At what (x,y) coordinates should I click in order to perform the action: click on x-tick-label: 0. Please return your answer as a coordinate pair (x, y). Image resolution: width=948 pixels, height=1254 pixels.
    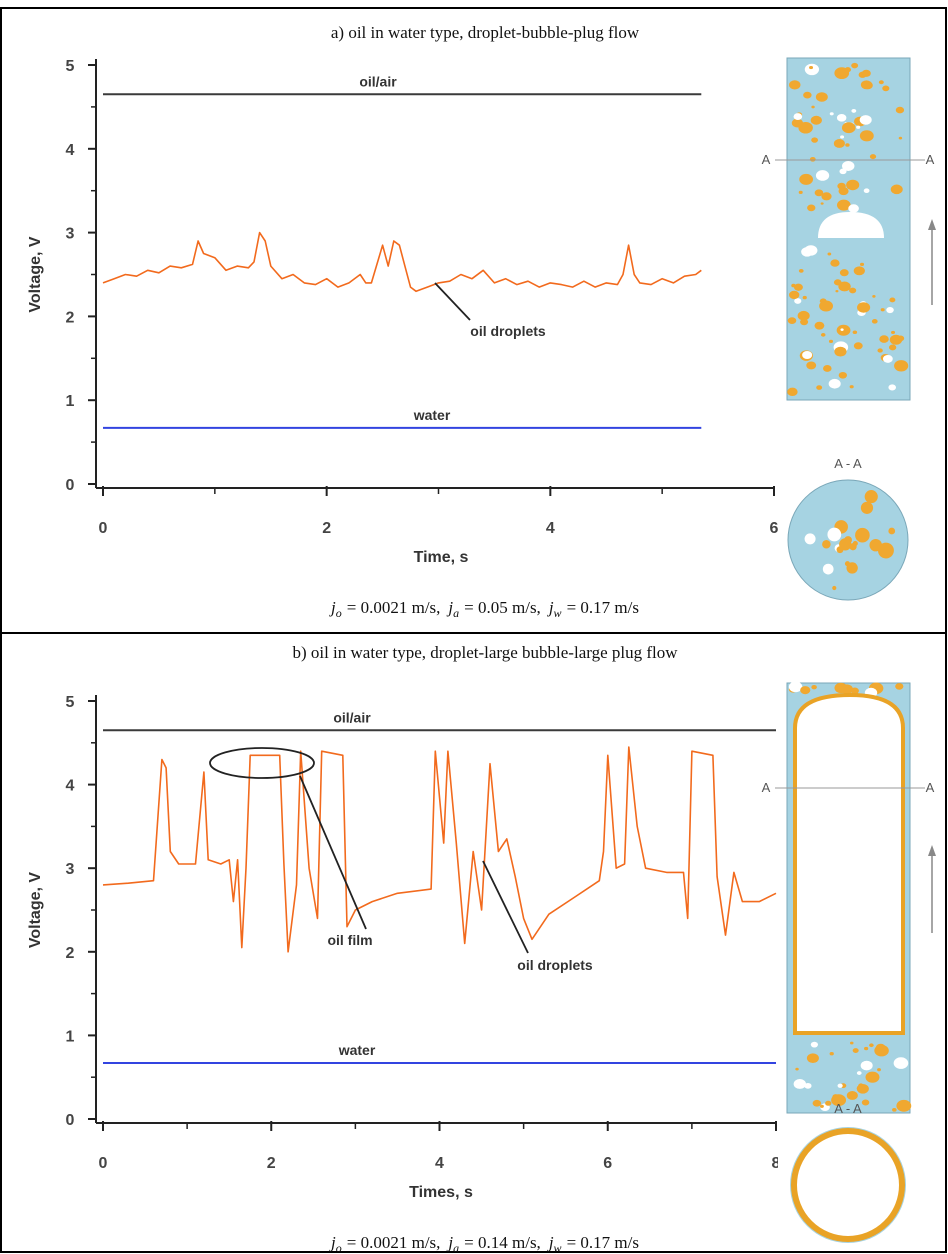
    Looking at the image, I should click on (103, 528).